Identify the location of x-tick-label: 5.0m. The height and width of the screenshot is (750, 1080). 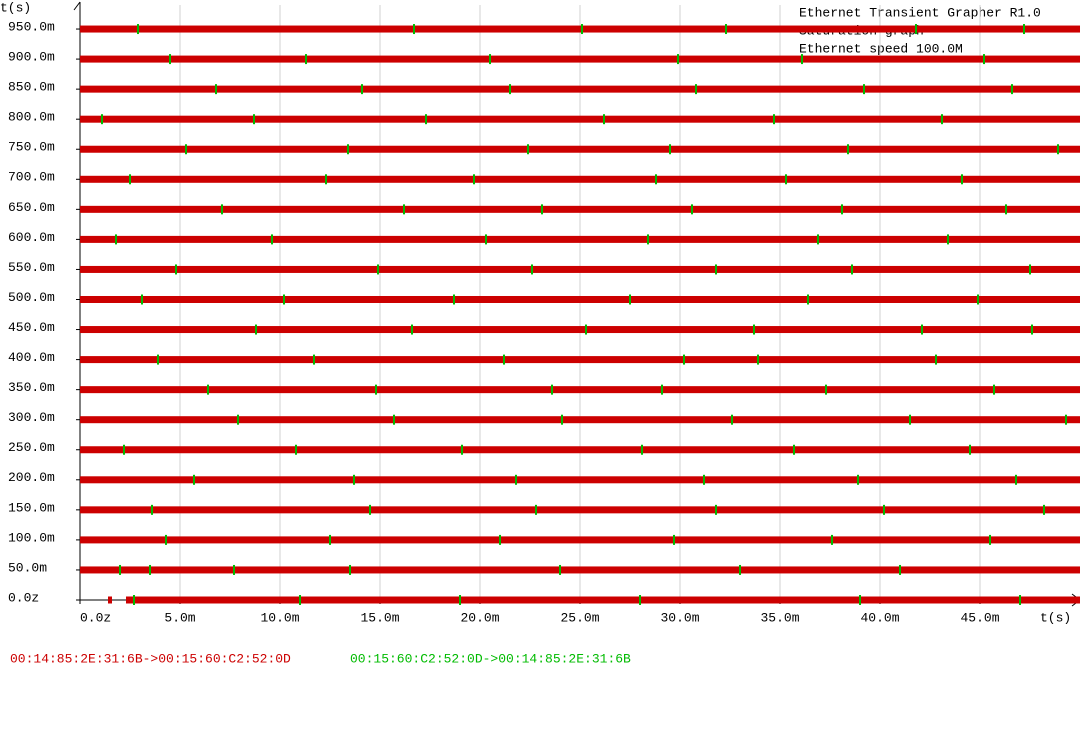
(179, 617).